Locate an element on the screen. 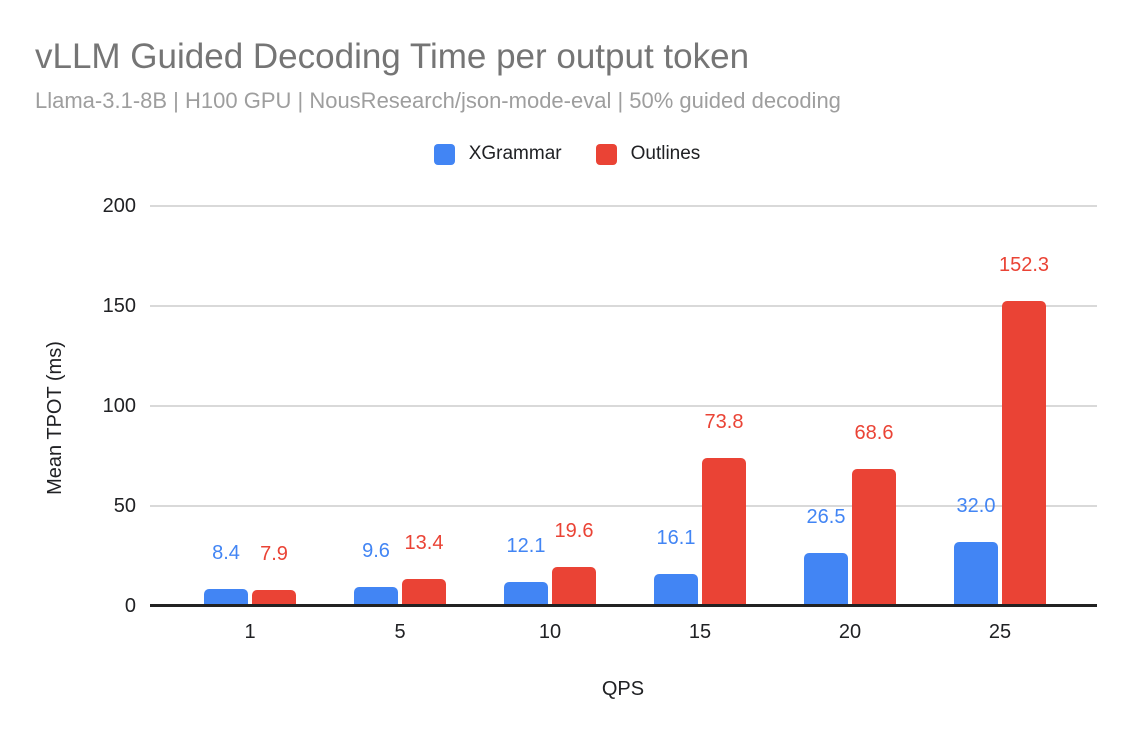 This screenshot has height=742, width=1134. bar-outlines-qps10 is located at coordinates (574, 586).